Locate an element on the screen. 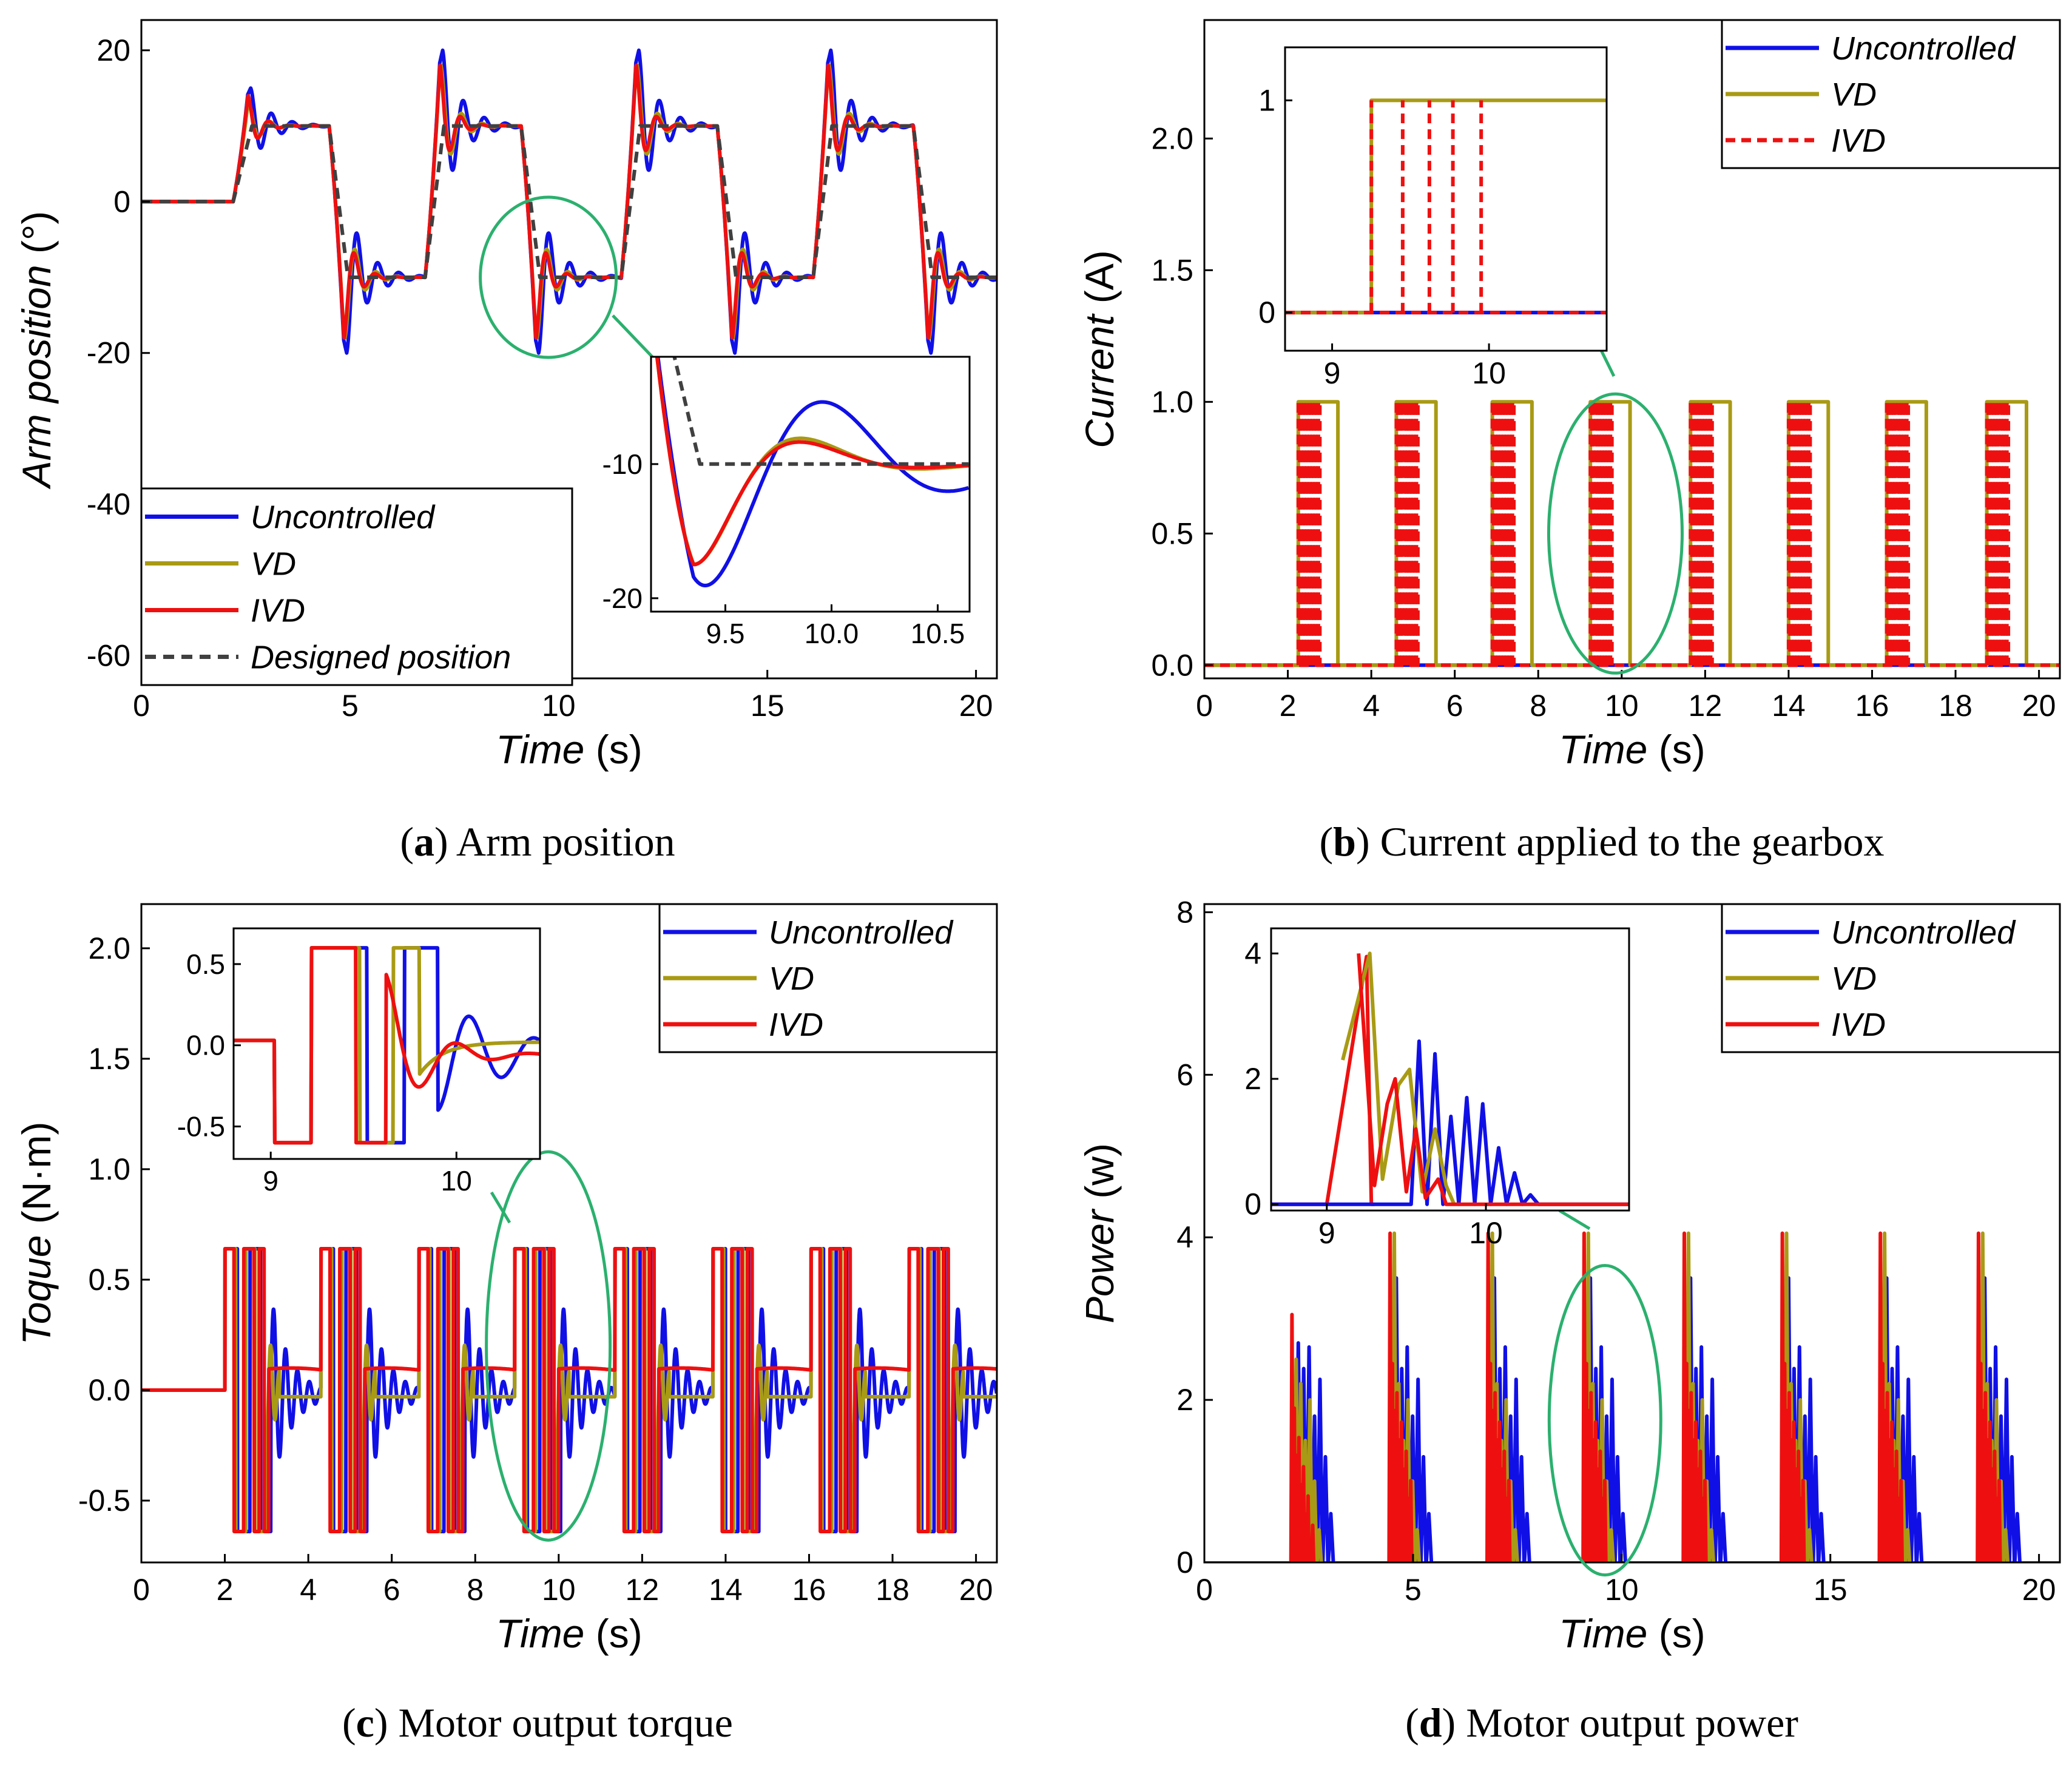  zoom-leader is located at coordinates (633, 336).